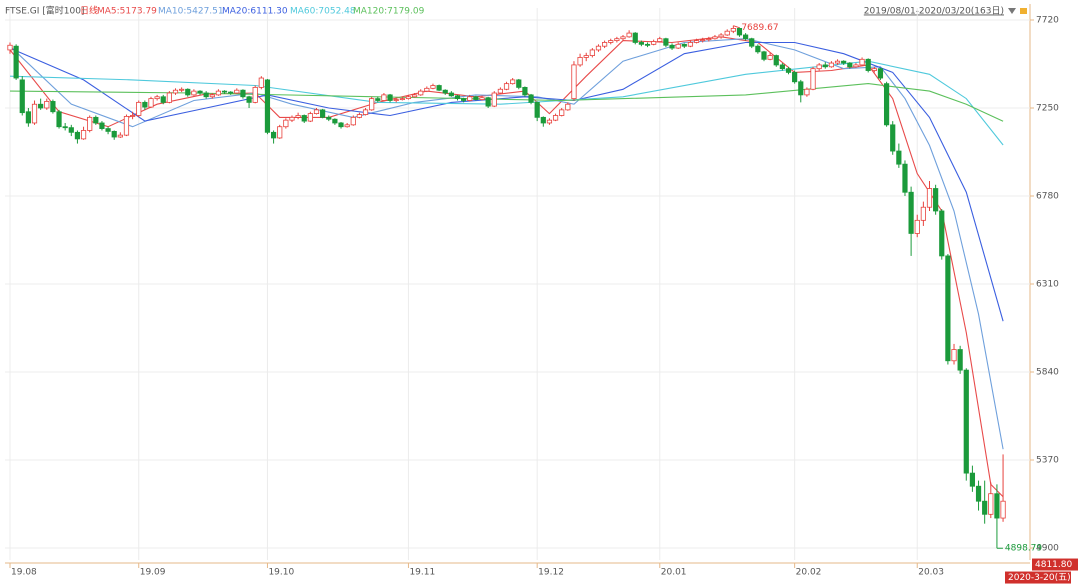 The image size is (1080, 587). I want to click on y-tick-label: 7720, so click(1047, 20).